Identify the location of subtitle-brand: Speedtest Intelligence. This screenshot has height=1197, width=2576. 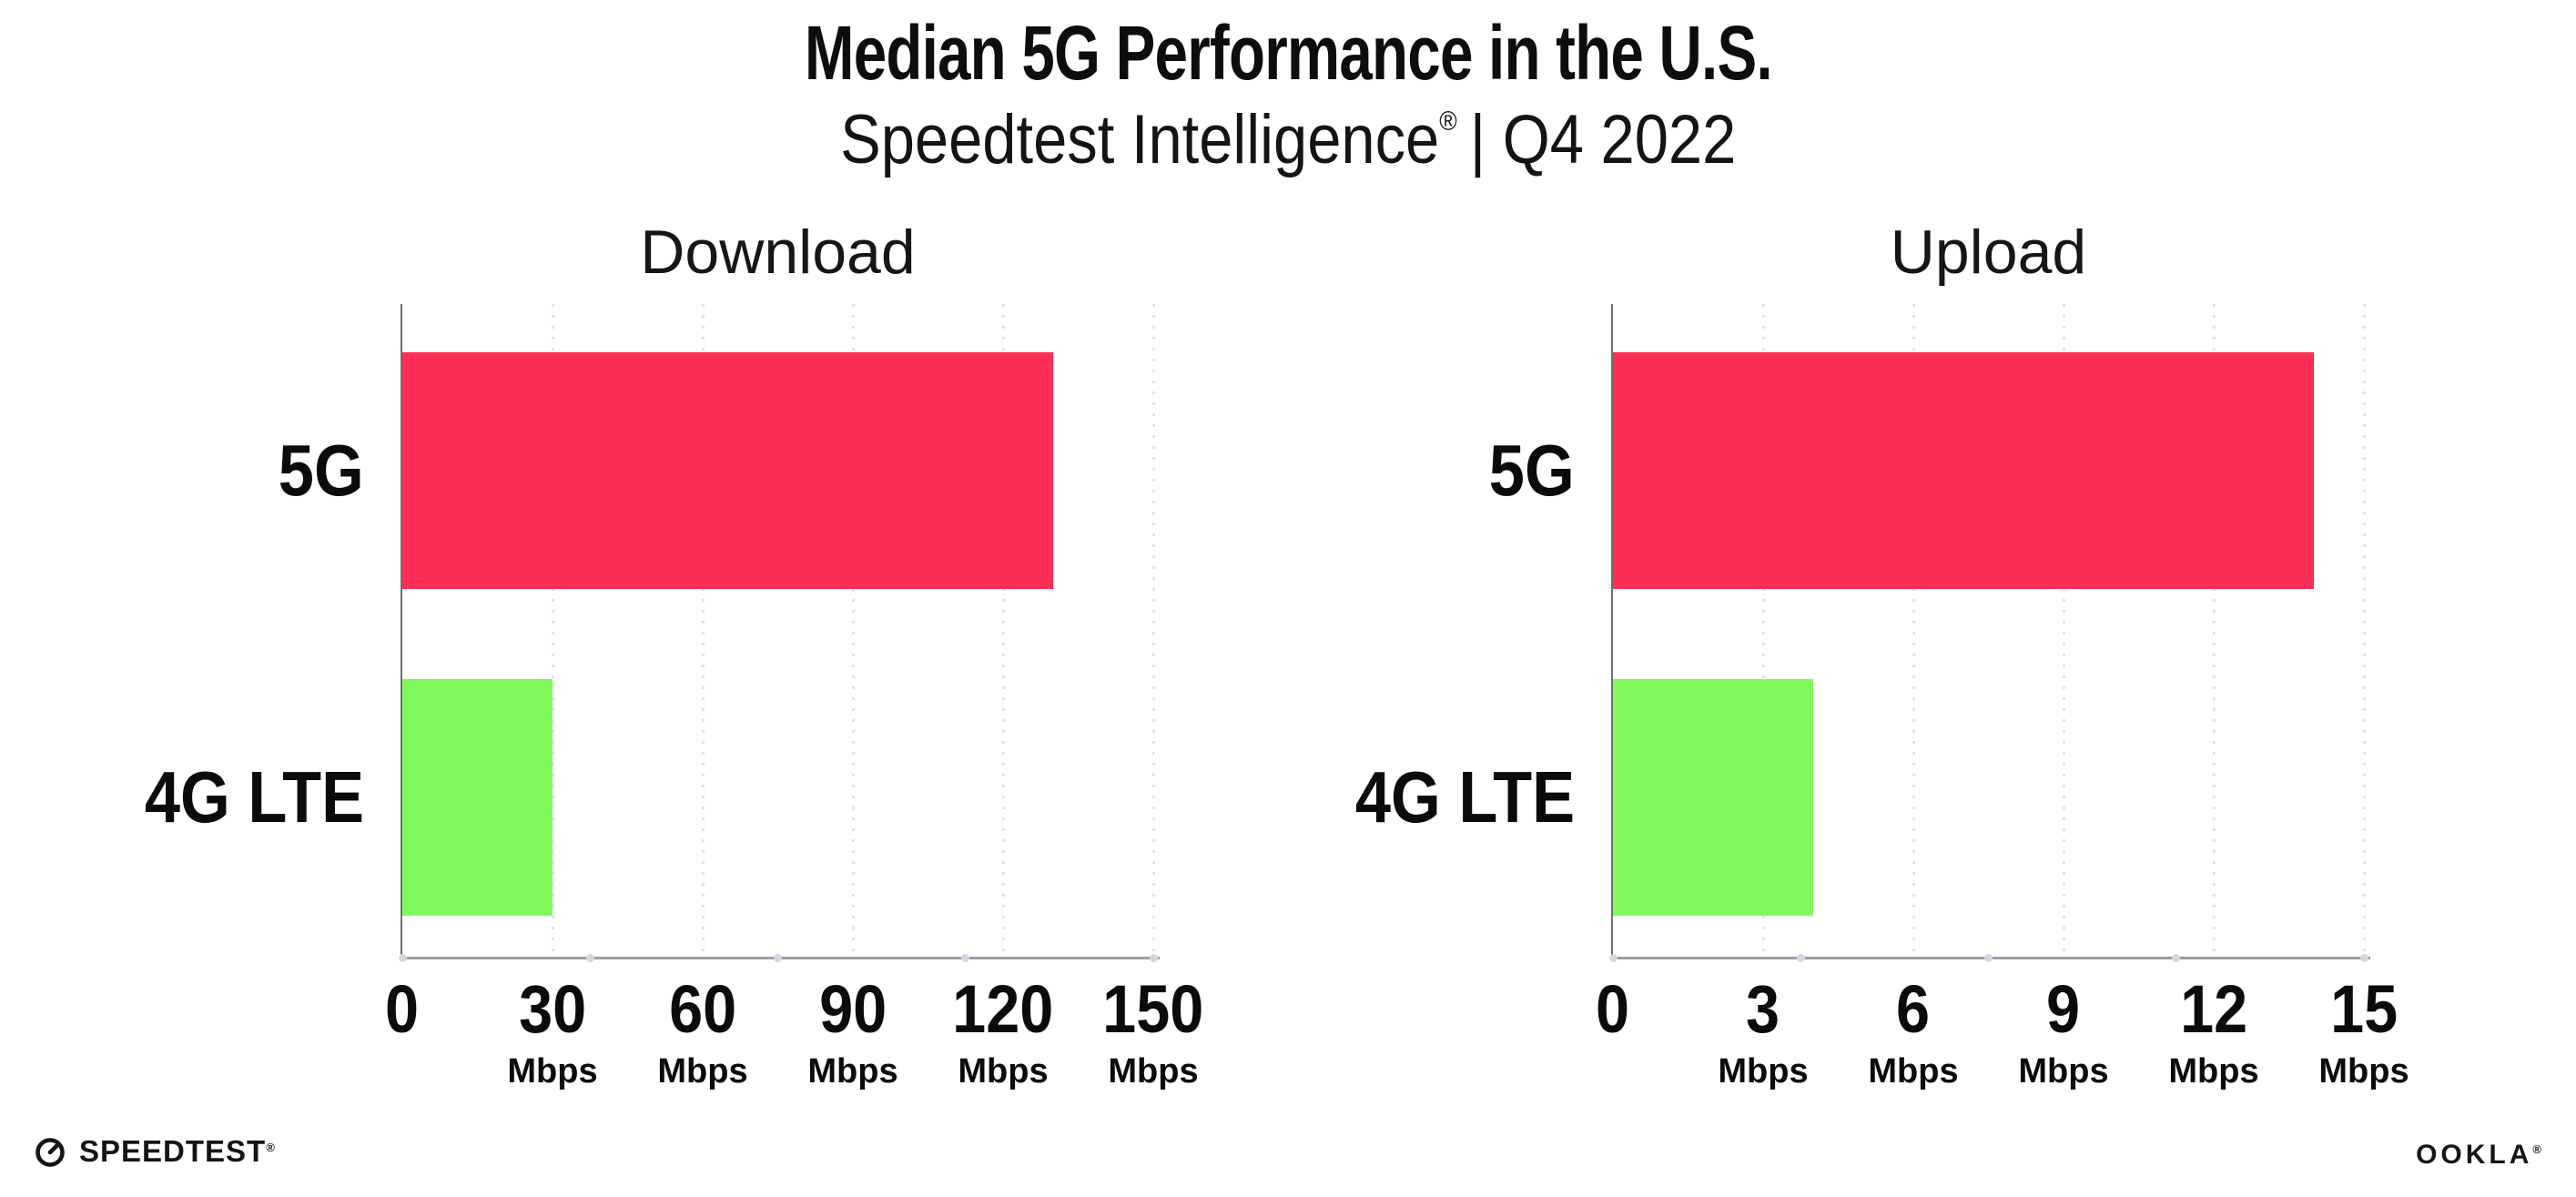
(1139, 139).